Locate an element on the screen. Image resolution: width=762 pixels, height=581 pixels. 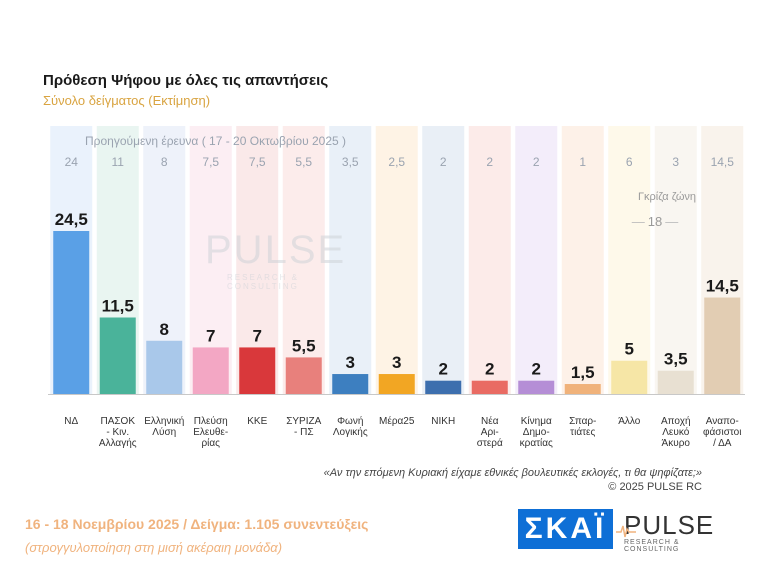
watermark-text: PULSE is located at coordinates (276, 250).